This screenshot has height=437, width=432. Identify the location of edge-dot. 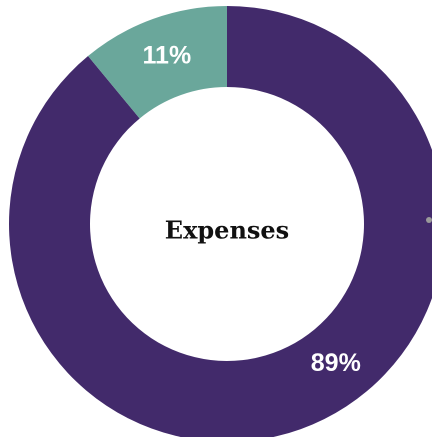
(429, 220).